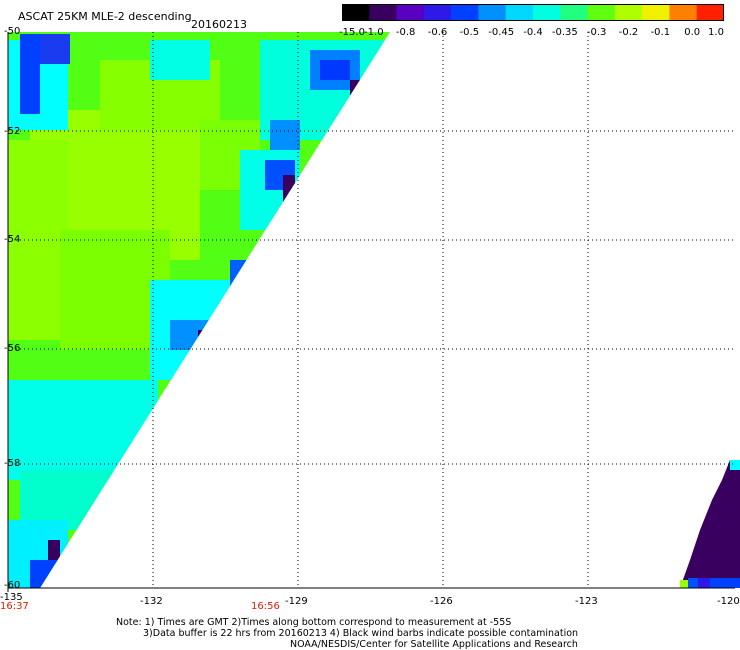 This screenshot has height=650, width=740. I want to click on swath-right, so click(710, 524).